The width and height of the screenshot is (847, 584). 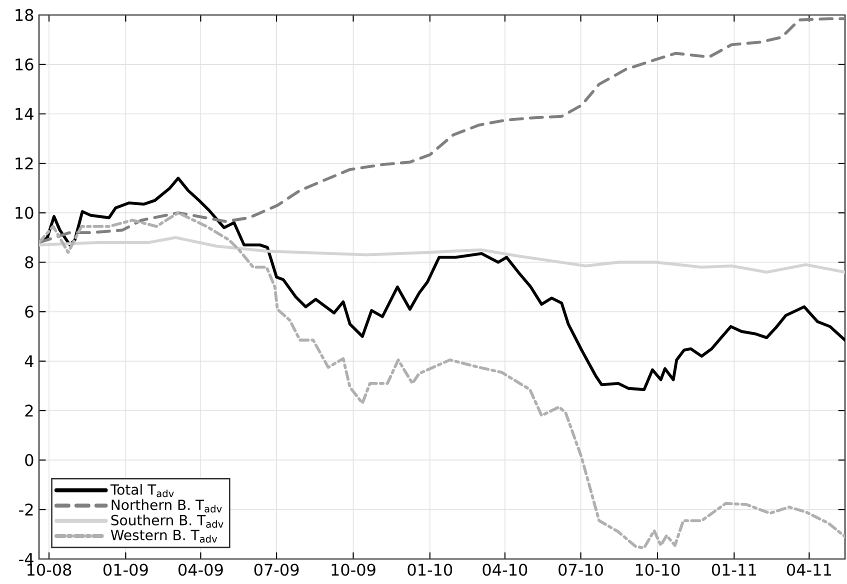 I want to click on y-tick-label: 14, so click(x=25, y=114).